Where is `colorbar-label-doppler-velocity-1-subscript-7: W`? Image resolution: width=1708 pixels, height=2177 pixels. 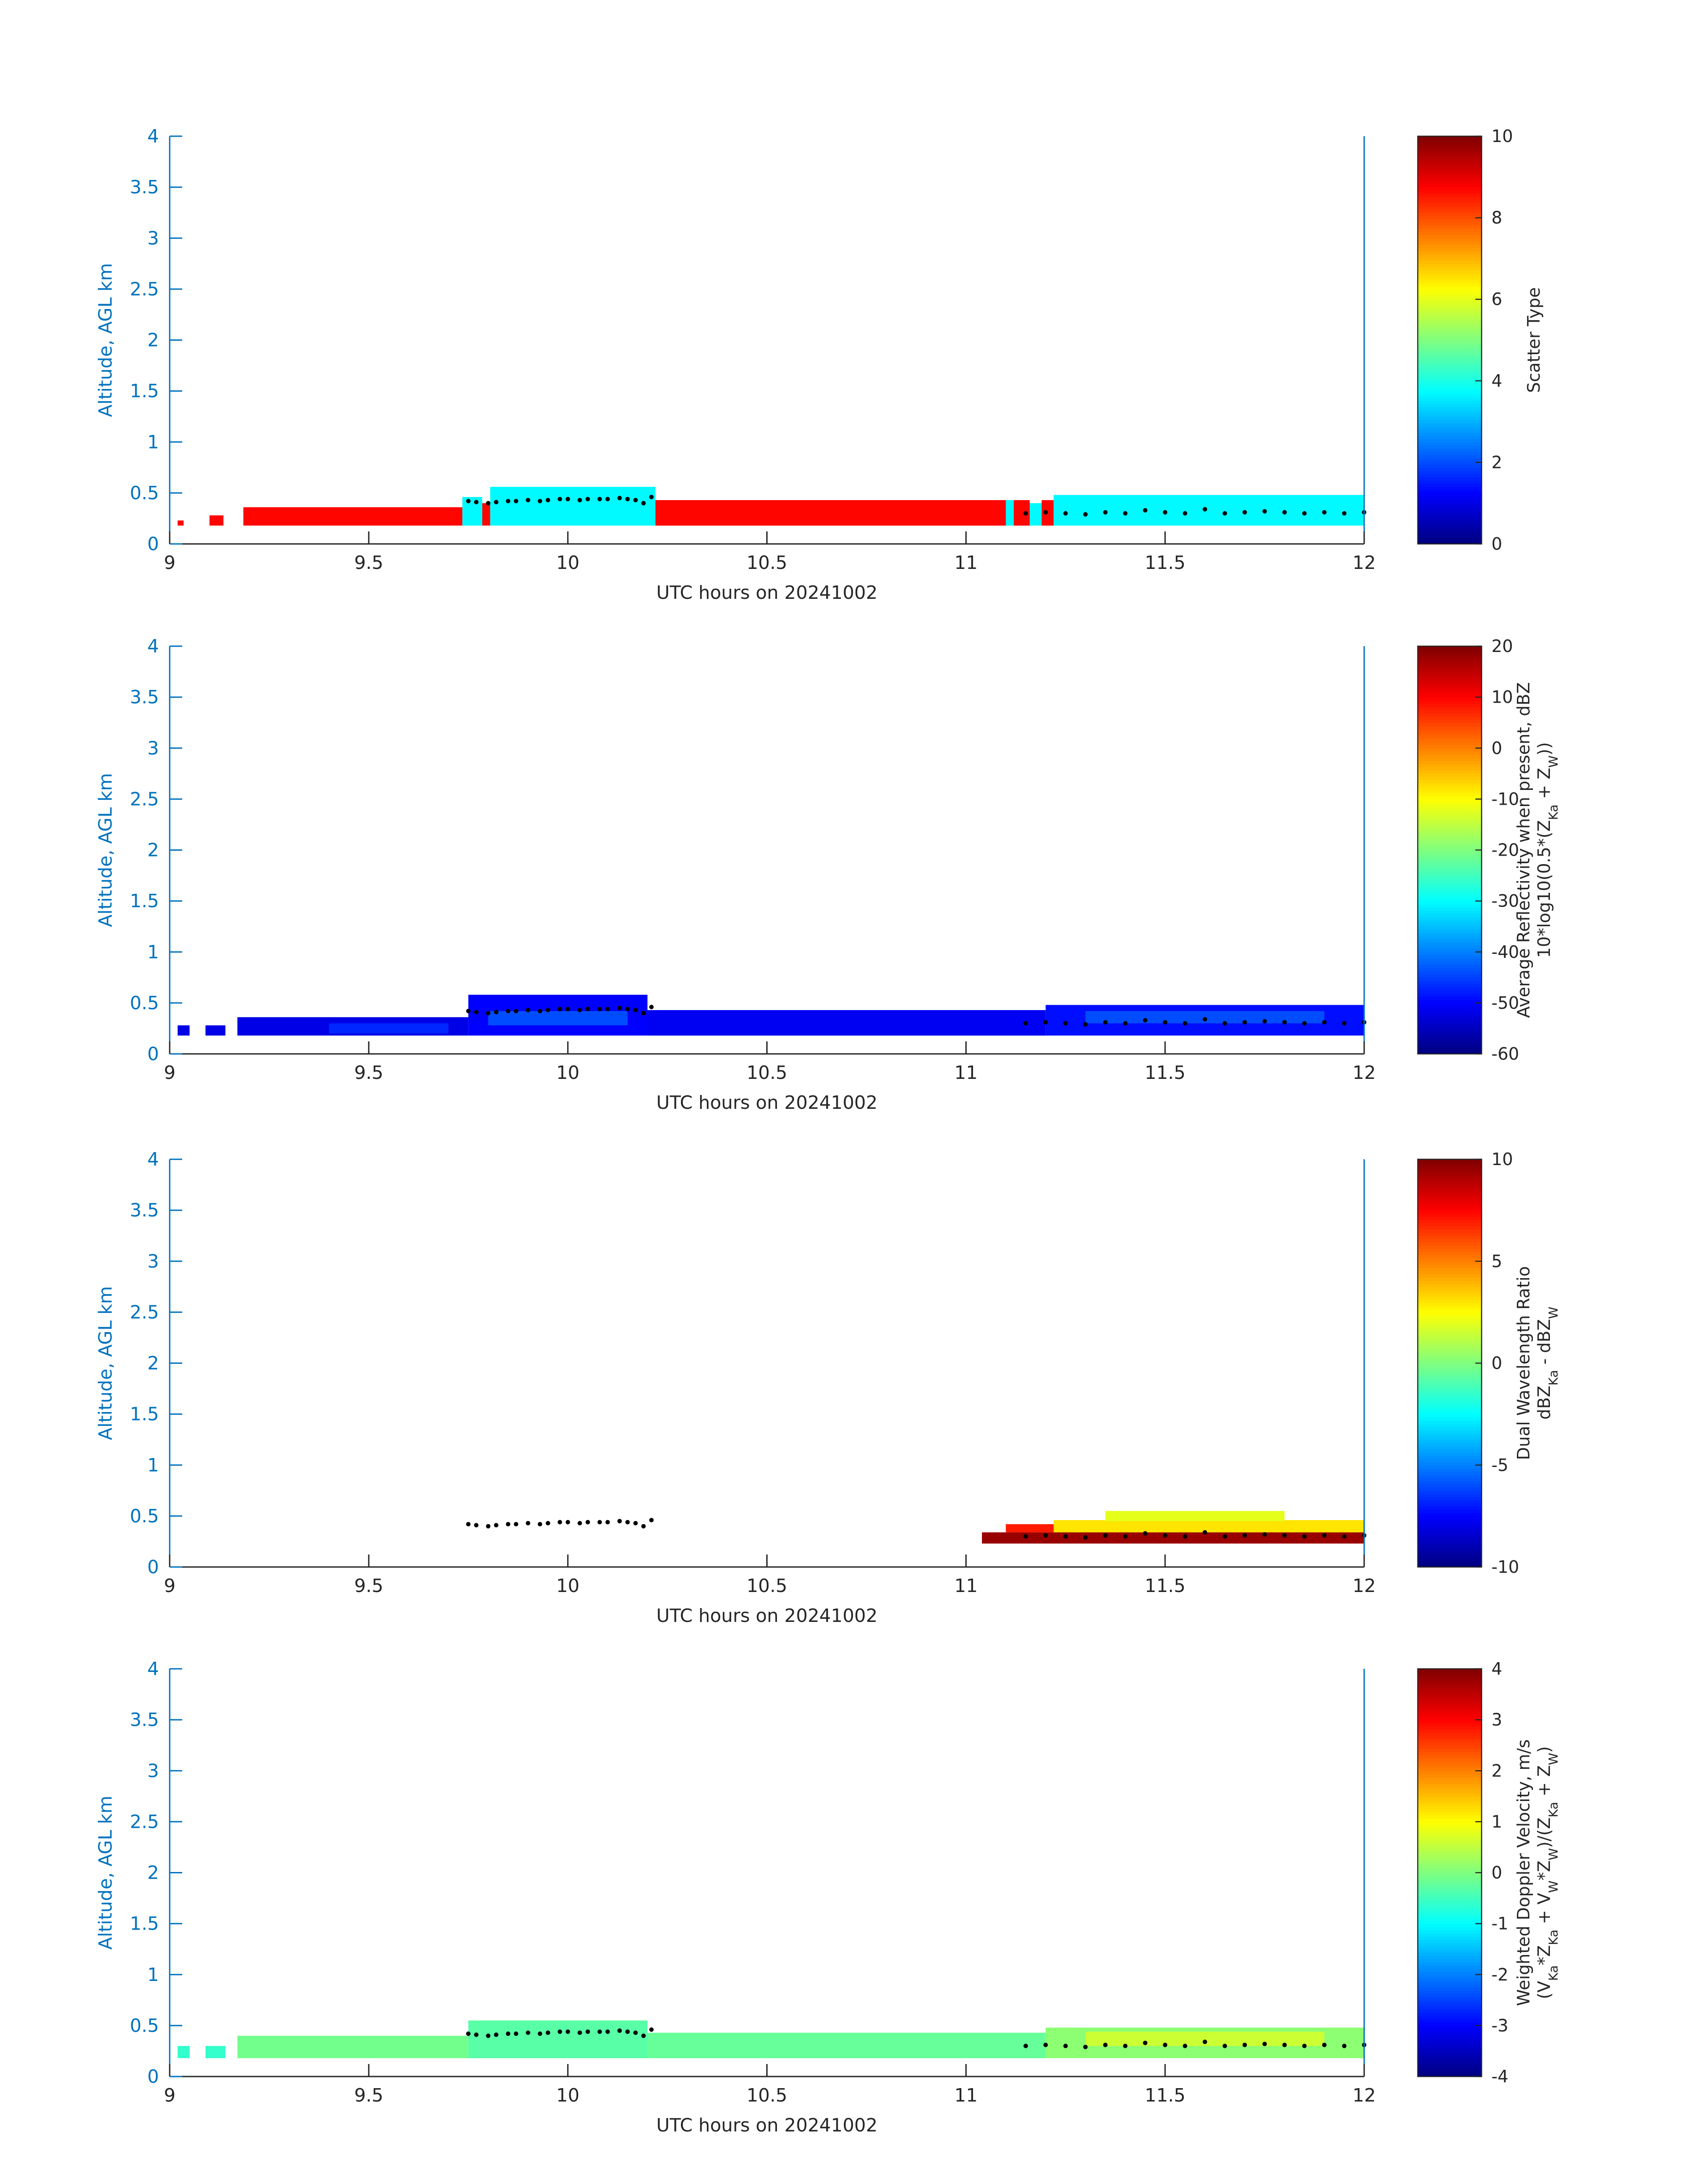
colorbar-label-doppler-velocity-1-subscript-7: W is located at coordinates (1553, 1854).